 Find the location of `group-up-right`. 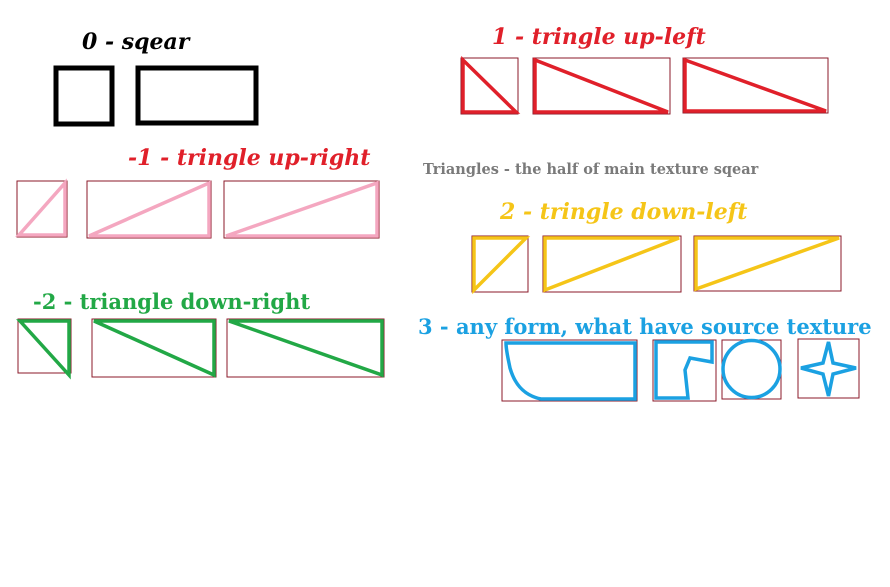

group-up-right is located at coordinates (197, 208).